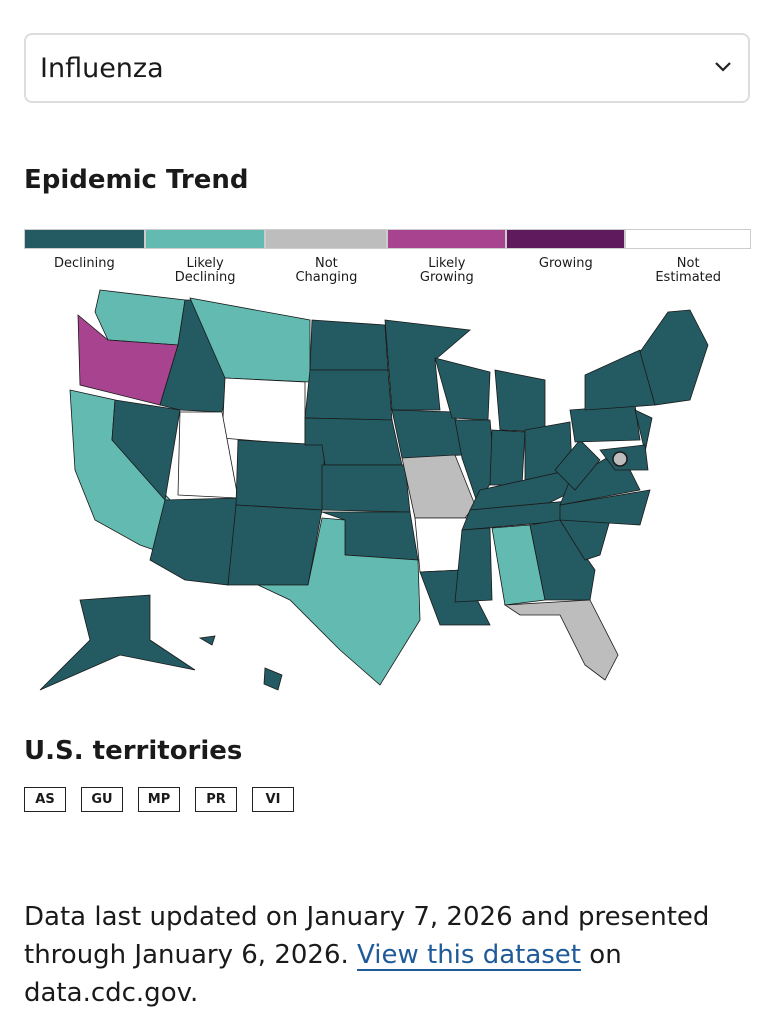 This screenshot has height=1018, width=760. I want to click on territory-button: GU, so click(102, 799).